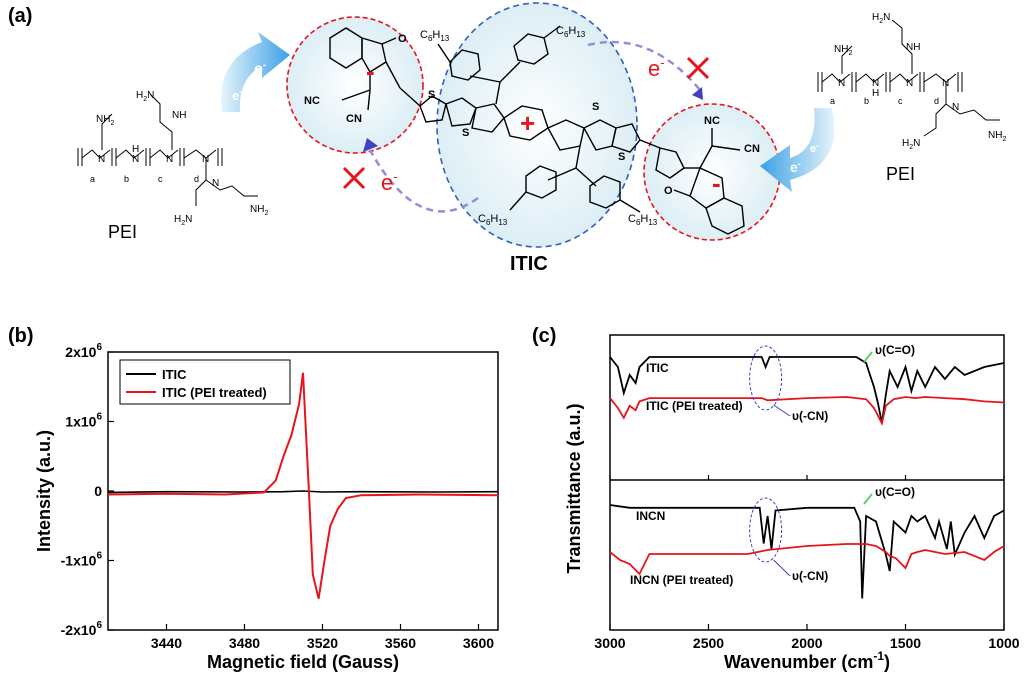 This screenshot has height=675, width=1024. What do you see at coordinates (797, 150) in the screenshot?
I see `pei-right-arrow` at bounding box center [797, 150].